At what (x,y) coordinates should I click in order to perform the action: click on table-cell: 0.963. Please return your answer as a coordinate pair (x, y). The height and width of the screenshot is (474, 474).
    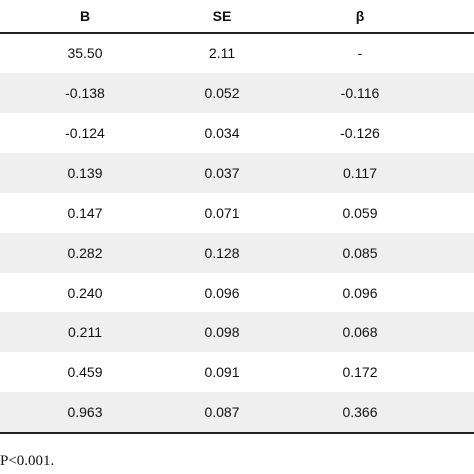
    Looking at the image, I should click on (85, 412).